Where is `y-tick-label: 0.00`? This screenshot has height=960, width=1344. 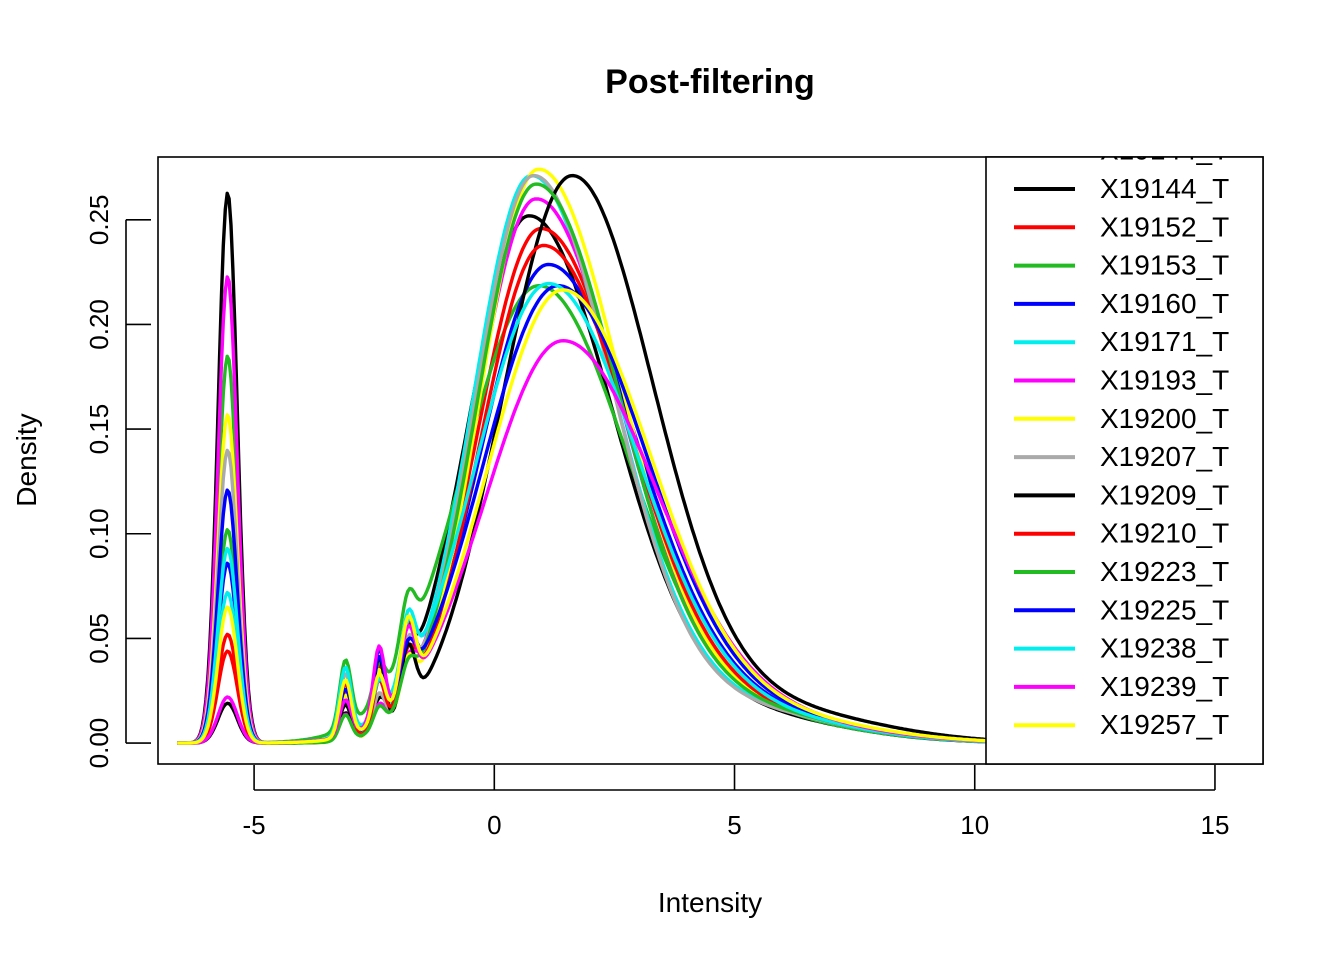 y-tick-label: 0.00 is located at coordinates (99, 743).